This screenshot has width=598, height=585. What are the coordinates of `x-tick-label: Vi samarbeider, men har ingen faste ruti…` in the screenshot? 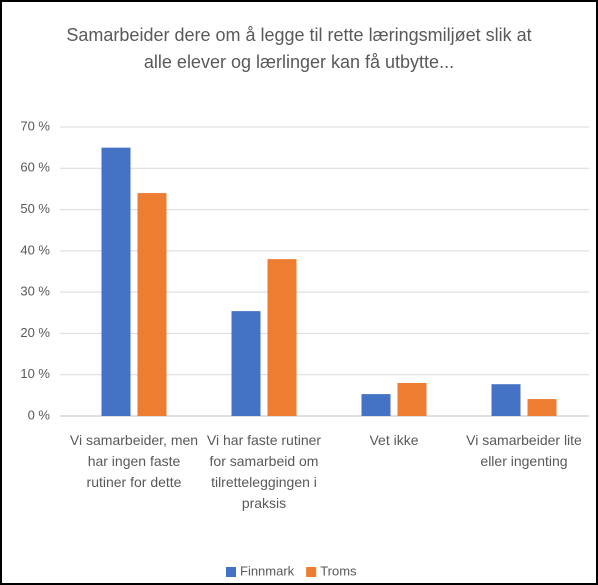 It's located at (134, 461).